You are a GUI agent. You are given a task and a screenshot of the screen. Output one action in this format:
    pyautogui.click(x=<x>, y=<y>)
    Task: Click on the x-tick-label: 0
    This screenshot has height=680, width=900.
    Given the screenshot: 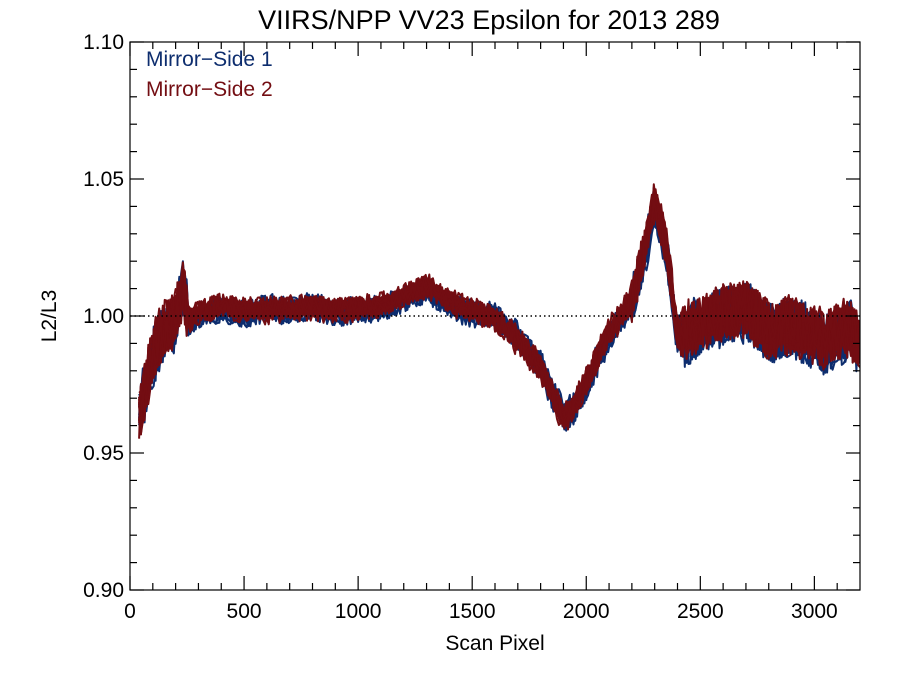 What is the action you would take?
    pyautogui.click(x=130, y=611)
    